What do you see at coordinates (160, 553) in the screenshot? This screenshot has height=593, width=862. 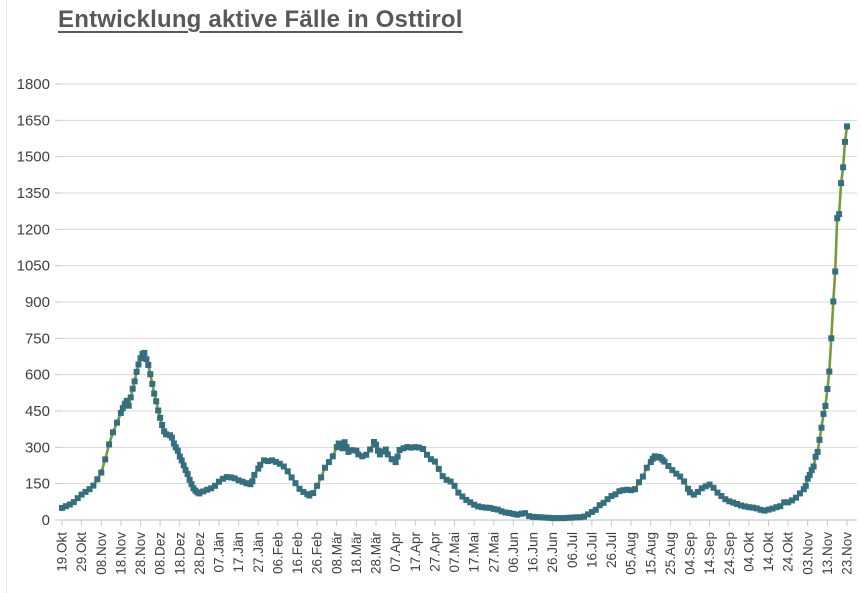 I see `x-axis-tick-label: 08.Dez` at bounding box center [160, 553].